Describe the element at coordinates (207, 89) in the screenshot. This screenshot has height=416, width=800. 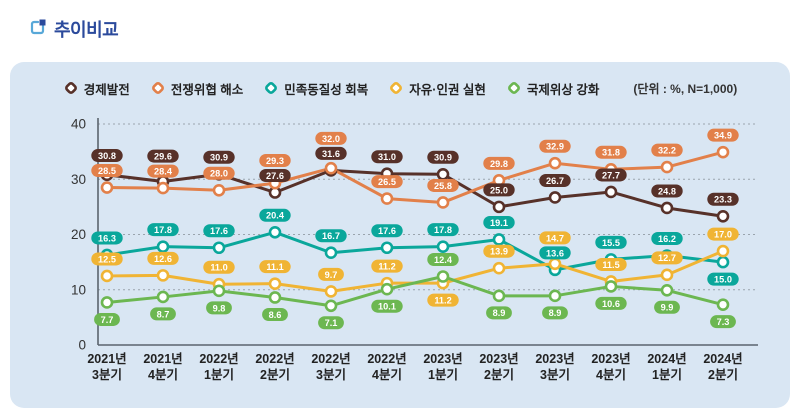
I see `legend-label: 전쟁위협 해소` at that location.